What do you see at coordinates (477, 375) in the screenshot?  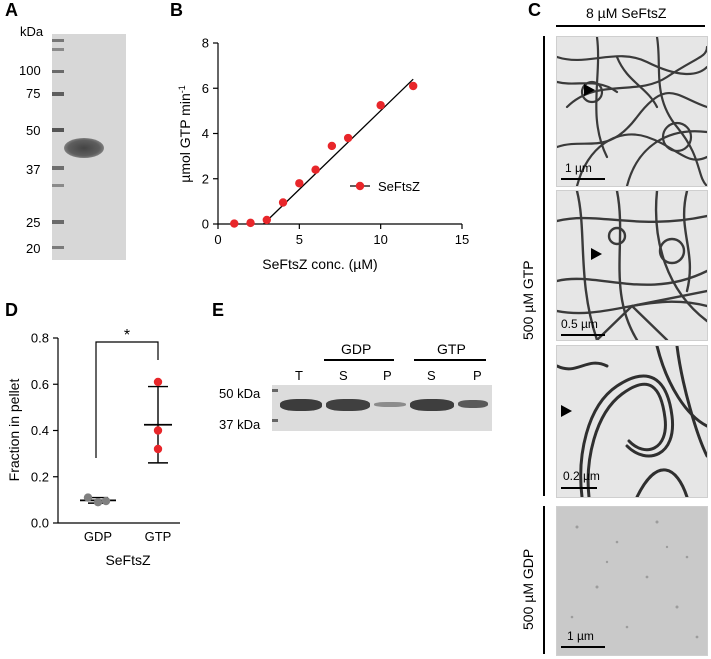 I see `lane-label-gtp-p: P` at bounding box center [477, 375].